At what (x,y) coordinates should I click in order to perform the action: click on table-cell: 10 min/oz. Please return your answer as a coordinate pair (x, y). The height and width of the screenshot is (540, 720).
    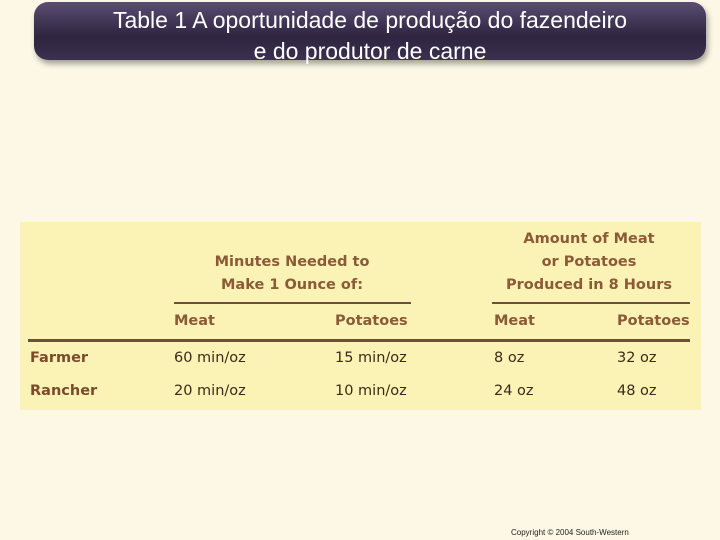
    Looking at the image, I should click on (371, 391).